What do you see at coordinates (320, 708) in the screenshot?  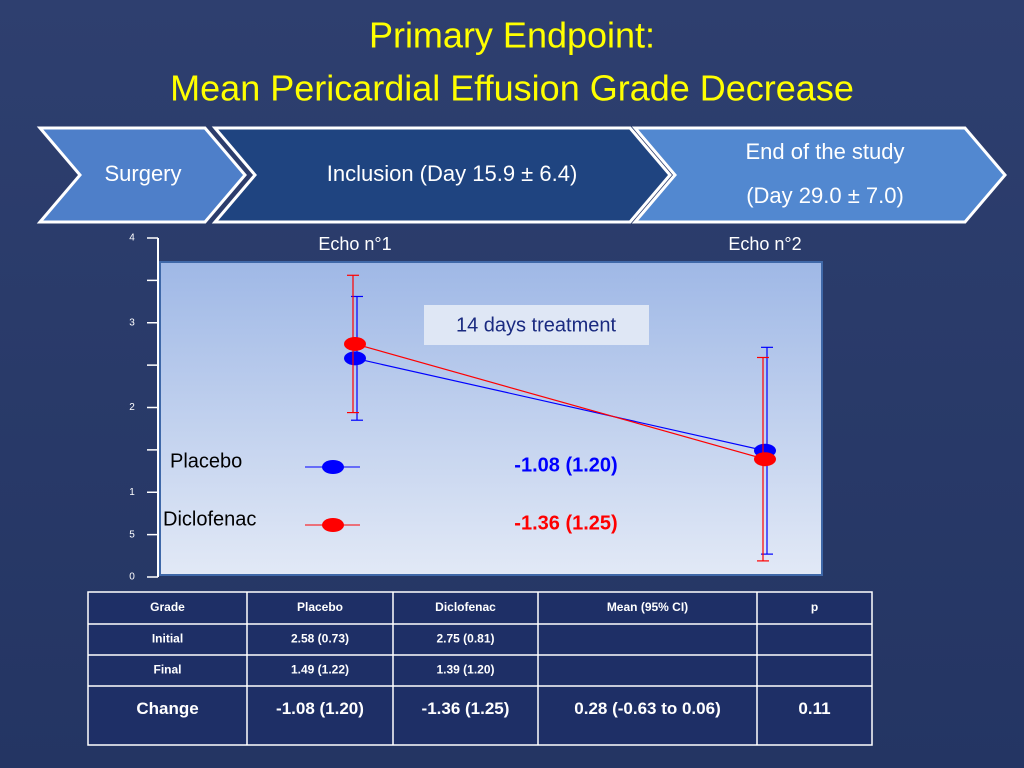 I see `table-cell: -1.08 (1.20)` at bounding box center [320, 708].